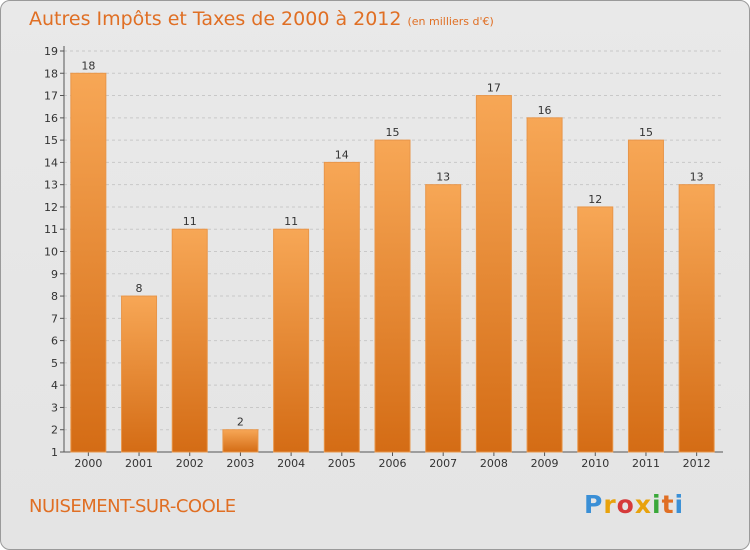 The height and width of the screenshot is (550, 750). I want to click on commune-name: NUISEMENT-SUR-COOLE, so click(132, 506).